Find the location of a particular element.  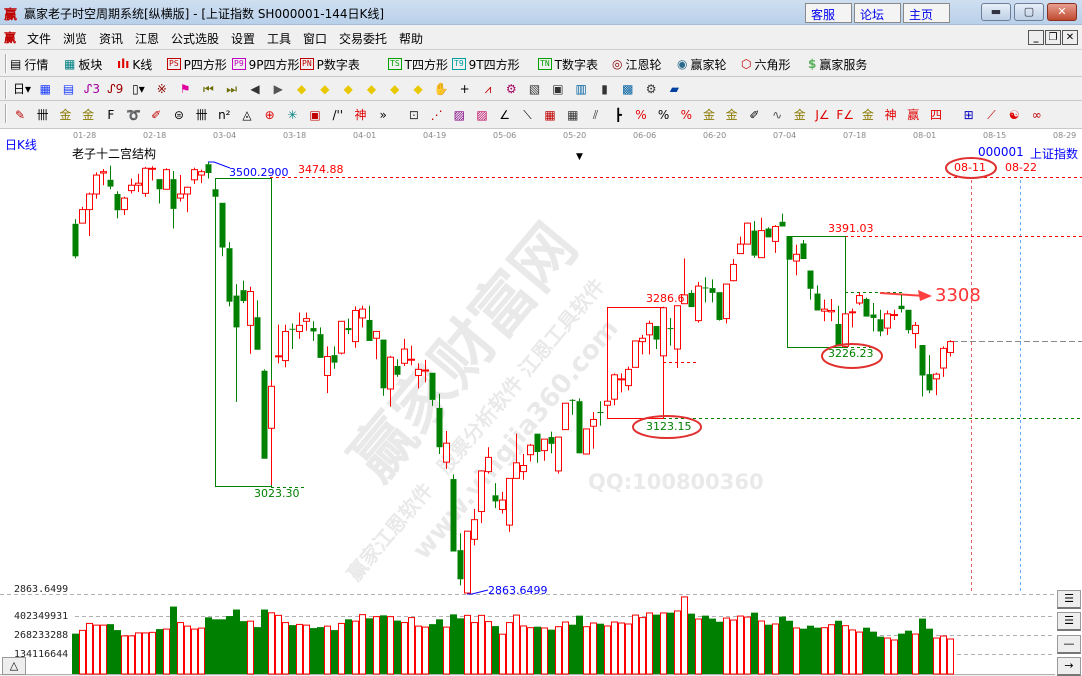

toolbar-hexagon-button: ⬡ 六角形 is located at coordinates (766, 64).